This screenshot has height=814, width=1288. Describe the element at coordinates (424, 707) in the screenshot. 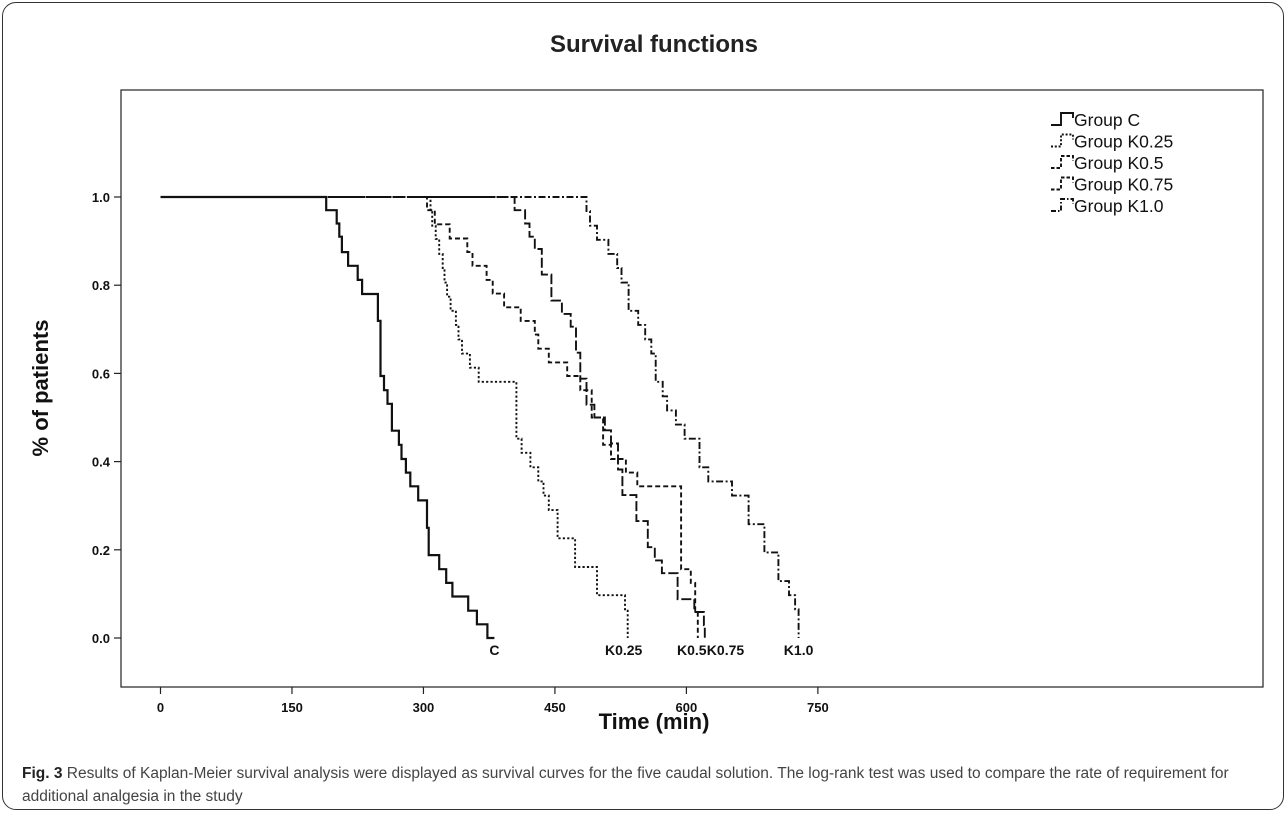

I see `x-tick-label-300: 300` at that location.